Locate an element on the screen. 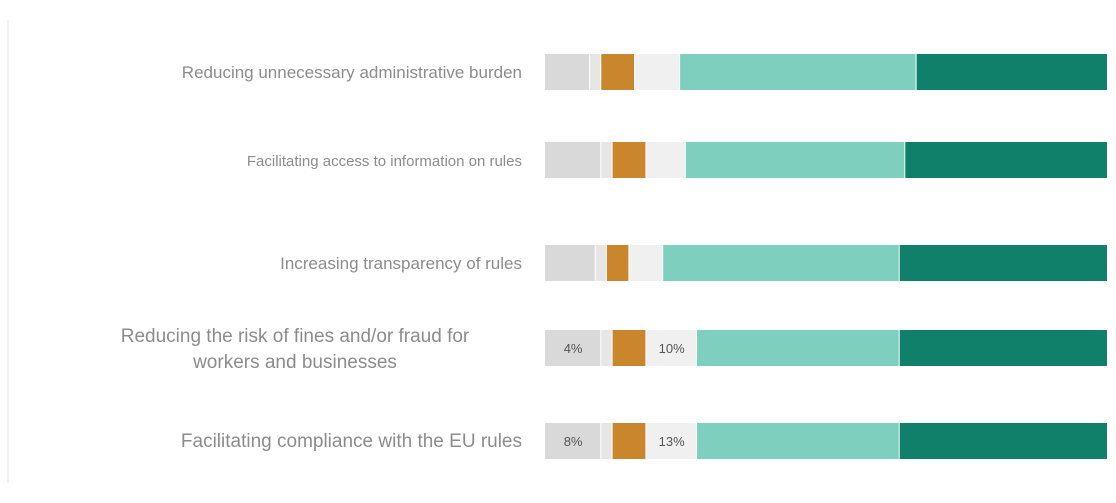 Image resolution: width=1116 pixels, height=503 pixels. data-label: 8% is located at coordinates (573, 441).